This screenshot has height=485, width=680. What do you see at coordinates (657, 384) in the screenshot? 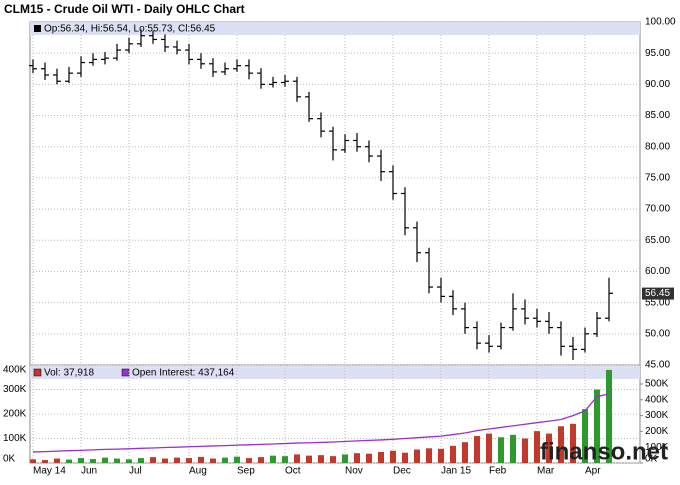
I see `y2-tick-label: 500K` at bounding box center [657, 384].